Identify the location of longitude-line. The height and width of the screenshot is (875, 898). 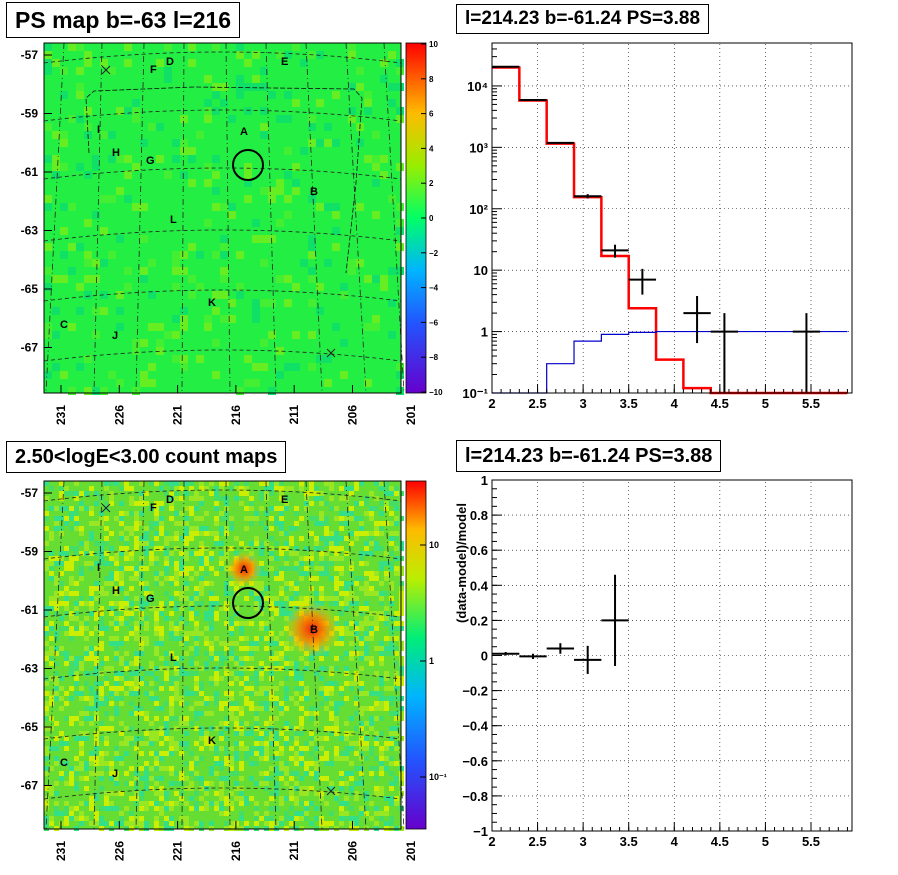
(140, 655).